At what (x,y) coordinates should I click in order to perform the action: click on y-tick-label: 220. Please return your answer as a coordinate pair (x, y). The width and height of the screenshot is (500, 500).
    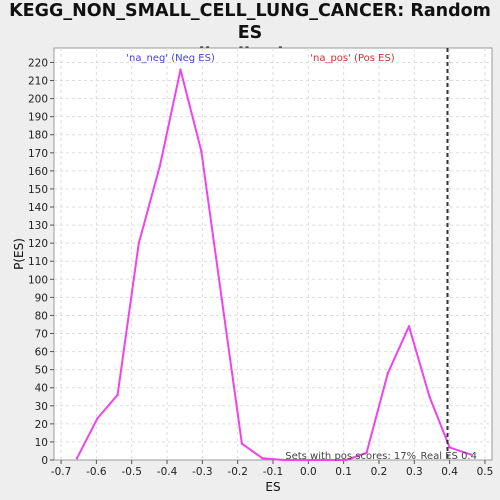
    Looking at the image, I should click on (38, 63).